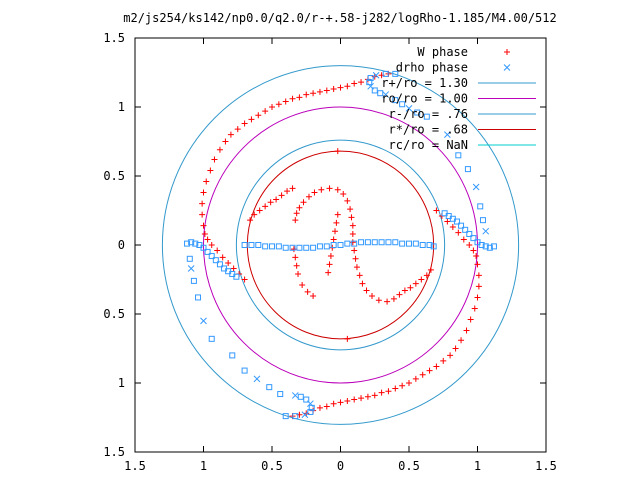 Image resolution: width=640 pixels, height=480 pixels. I want to click on legend-label-5: r*/ro = .68, so click(428, 130).